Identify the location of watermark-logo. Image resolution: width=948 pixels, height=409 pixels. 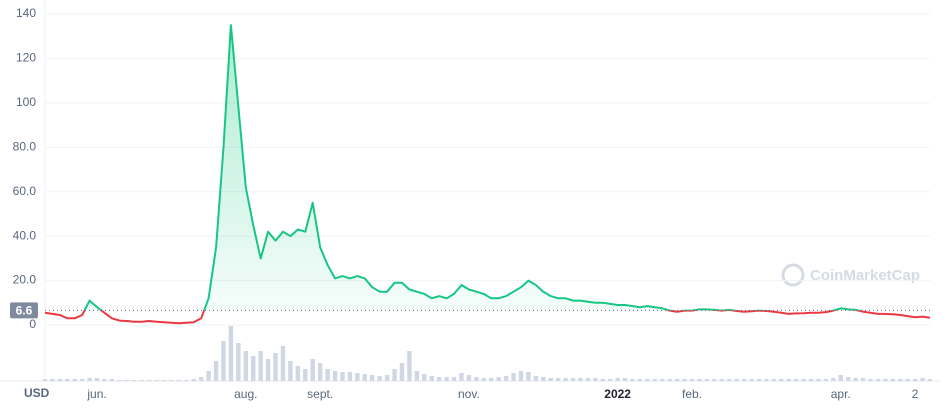
(793, 275).